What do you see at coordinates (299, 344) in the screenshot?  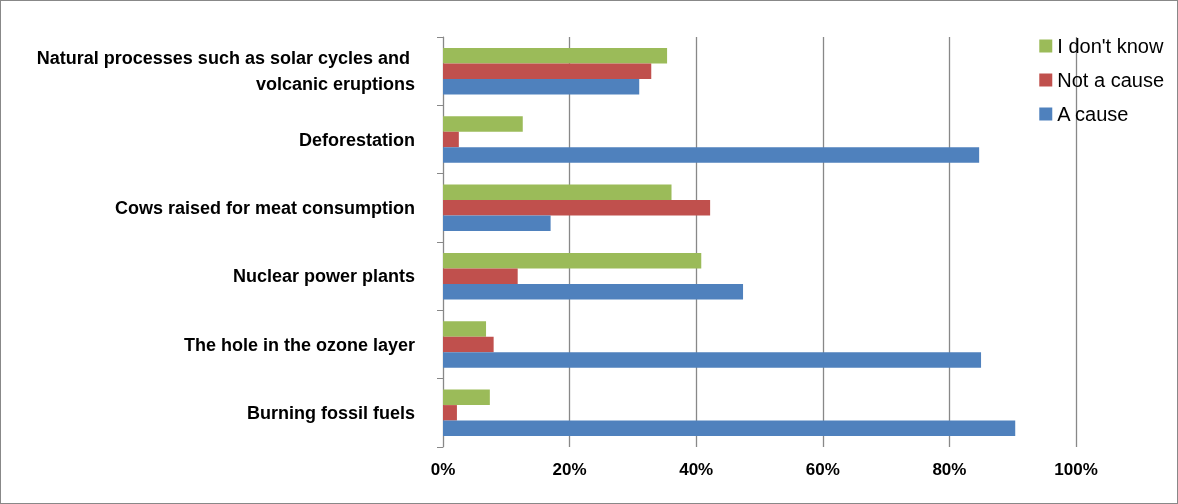 I see `y-tick-label: The hole in the ozone layer` at bounding box center [299, 344].